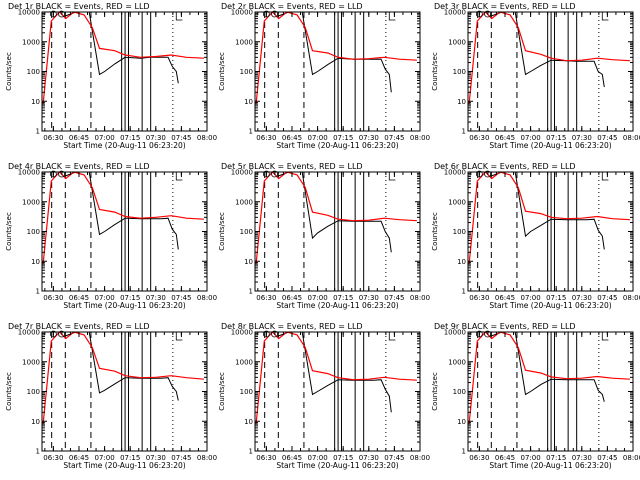 This screenshot has width=640, height=480. Describe the element at coordinates (505, 326) in the screenshot. I see `panel-title: Det 9r BLACK = Events, RED = LLD` at that location.